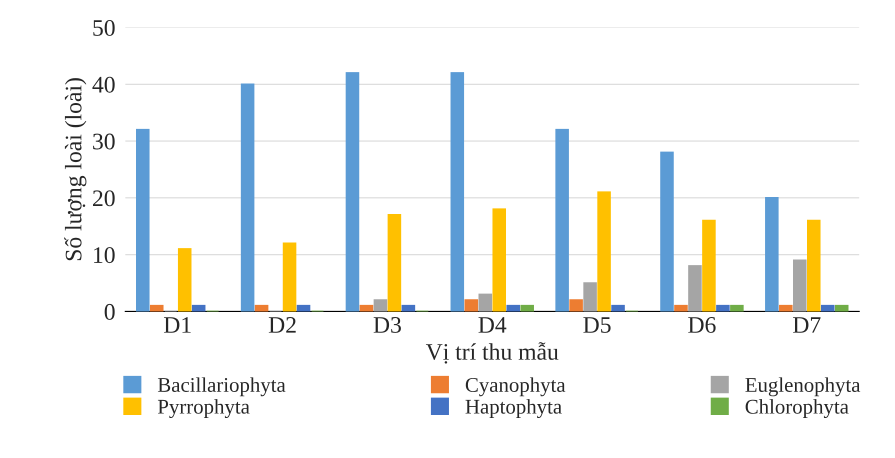 The image size is (895, 458). I want to click on y-tick-label: 20, so click(104, 198).